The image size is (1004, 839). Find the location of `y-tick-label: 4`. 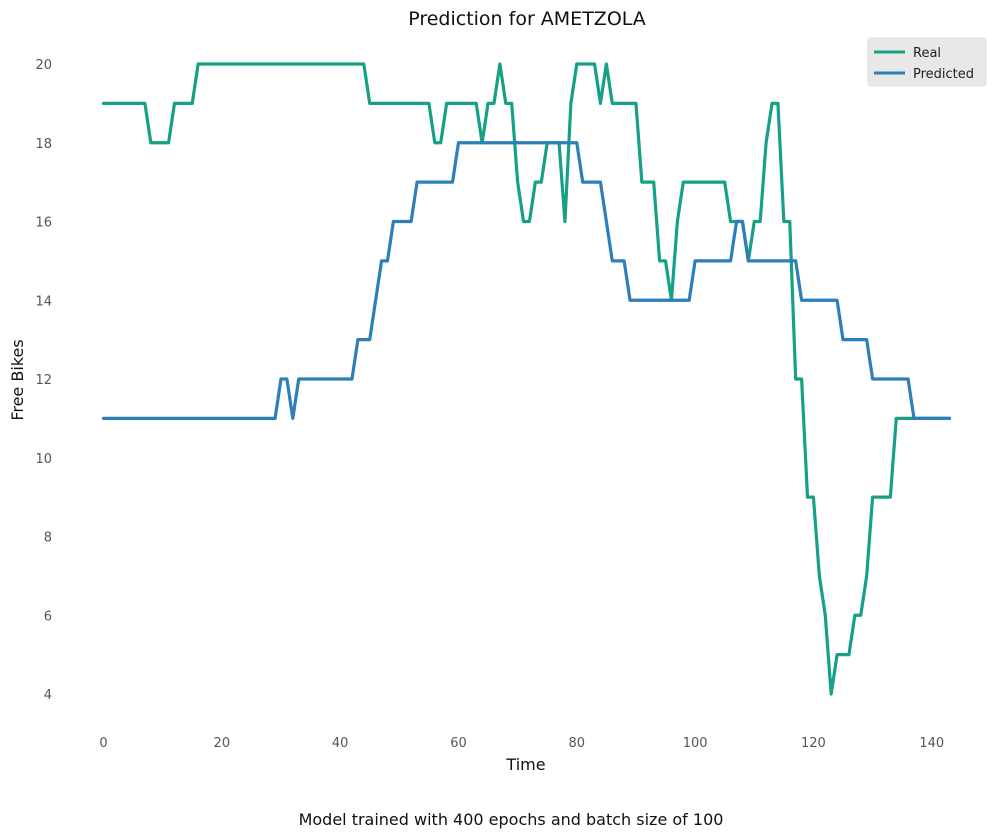

y-tick-label: 4 is located at coordinates (48, 695).